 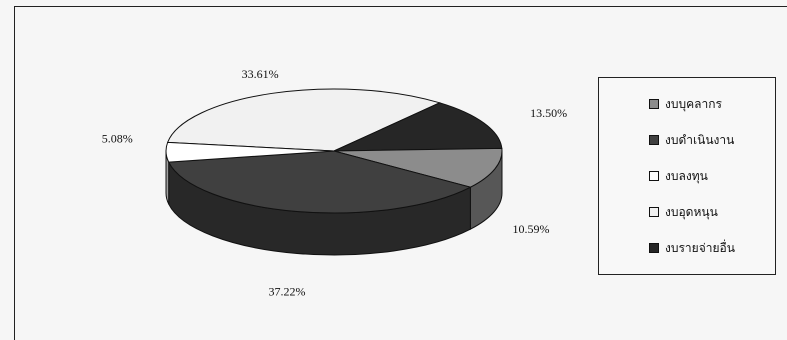 What do you see at coordinates (530, 229) in the screenshot?
I see `pie-slice-label: 10.59%` at bounding box center [530, 229].